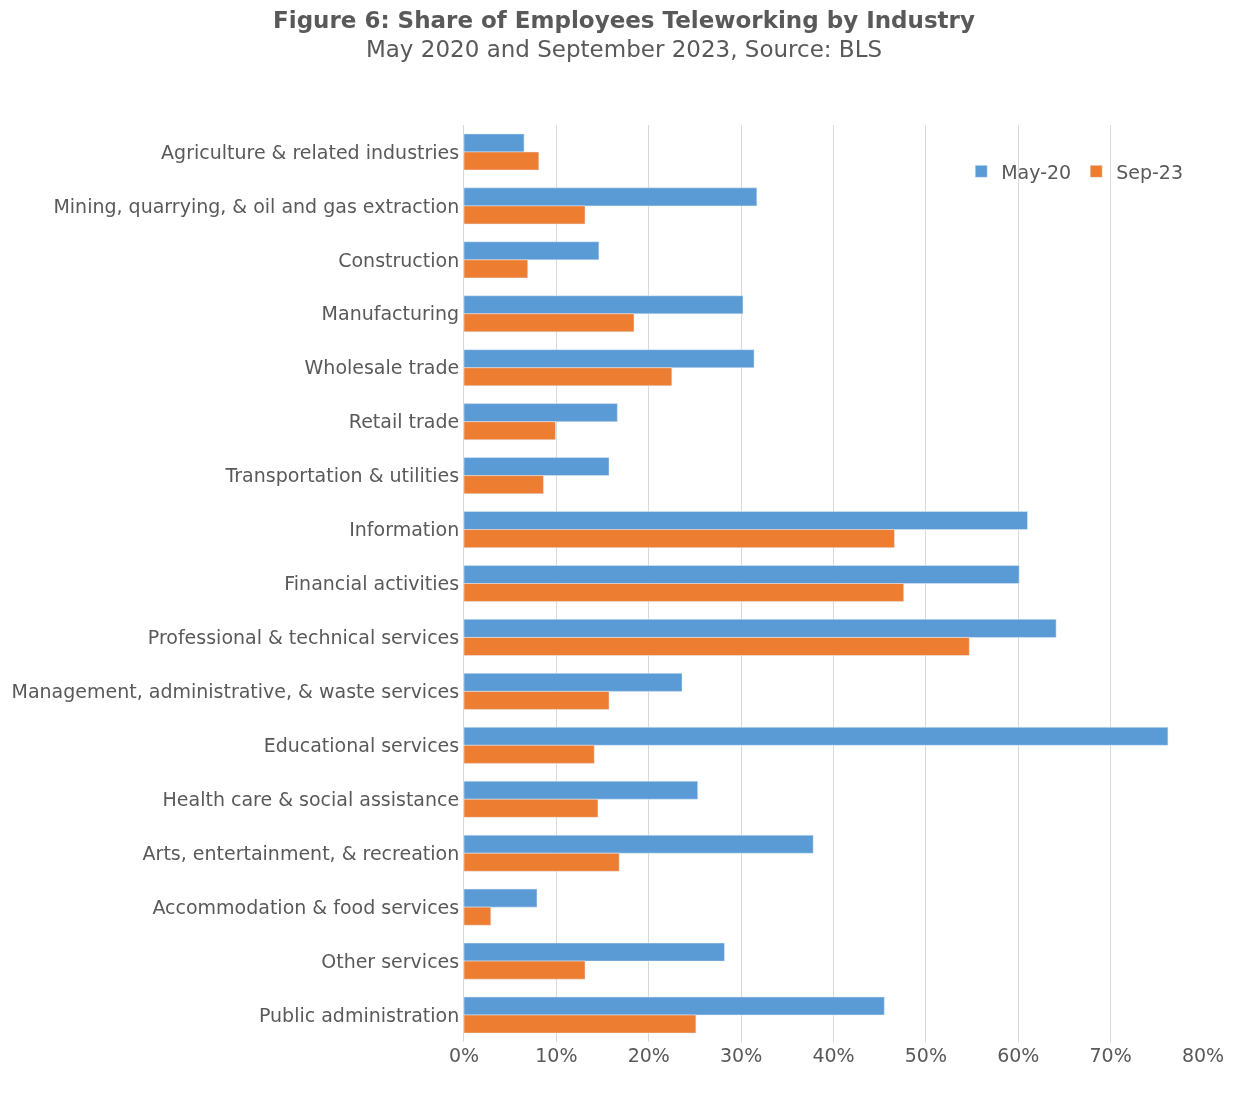 The height and width of the screenshot is (1102, 1248). Describe the element at coordinates (1036, 171) in the screenshot. I see `legend-label: May-20` at that location.